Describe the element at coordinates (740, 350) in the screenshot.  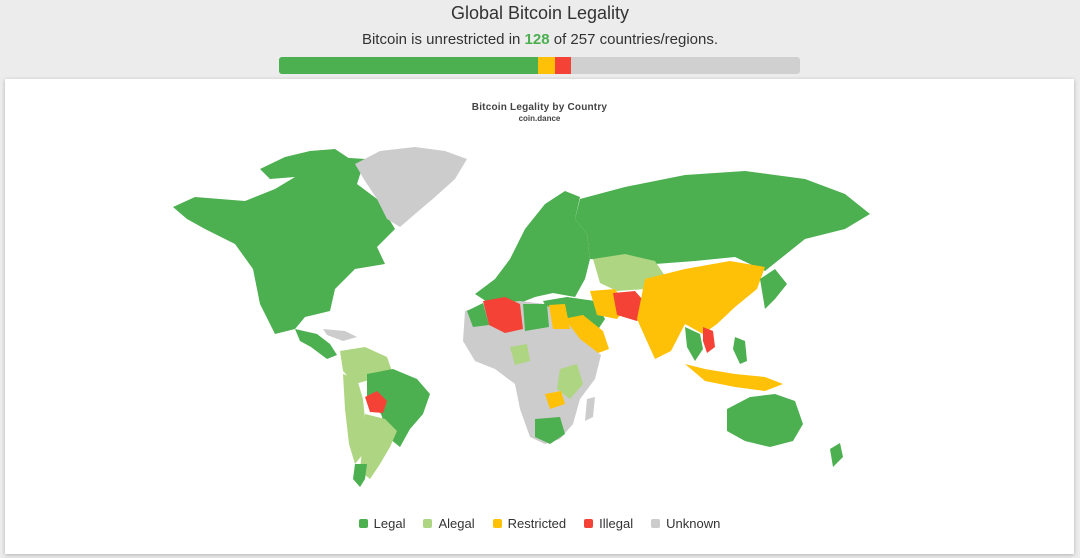
I see `region-philippines` at that location.